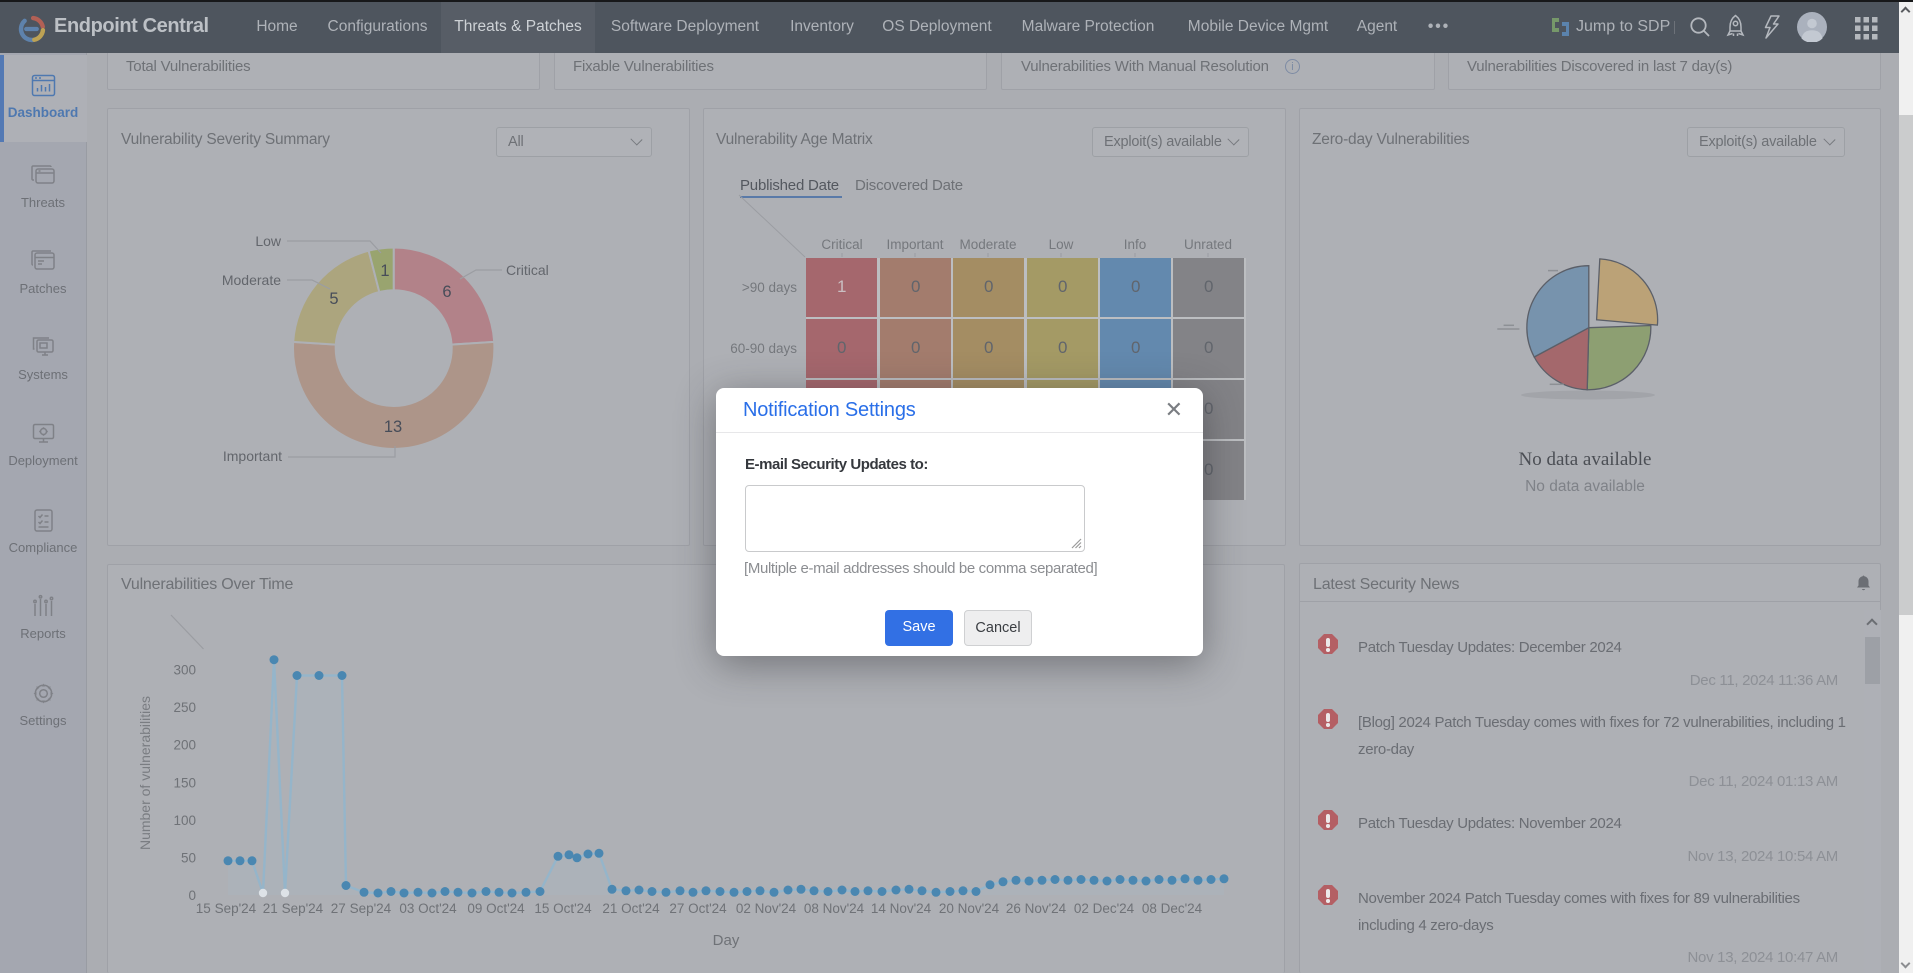 This screenshot has height=973, width=1913. I want to click on svg-text: 02 Dec'24, so click(1104, 908).